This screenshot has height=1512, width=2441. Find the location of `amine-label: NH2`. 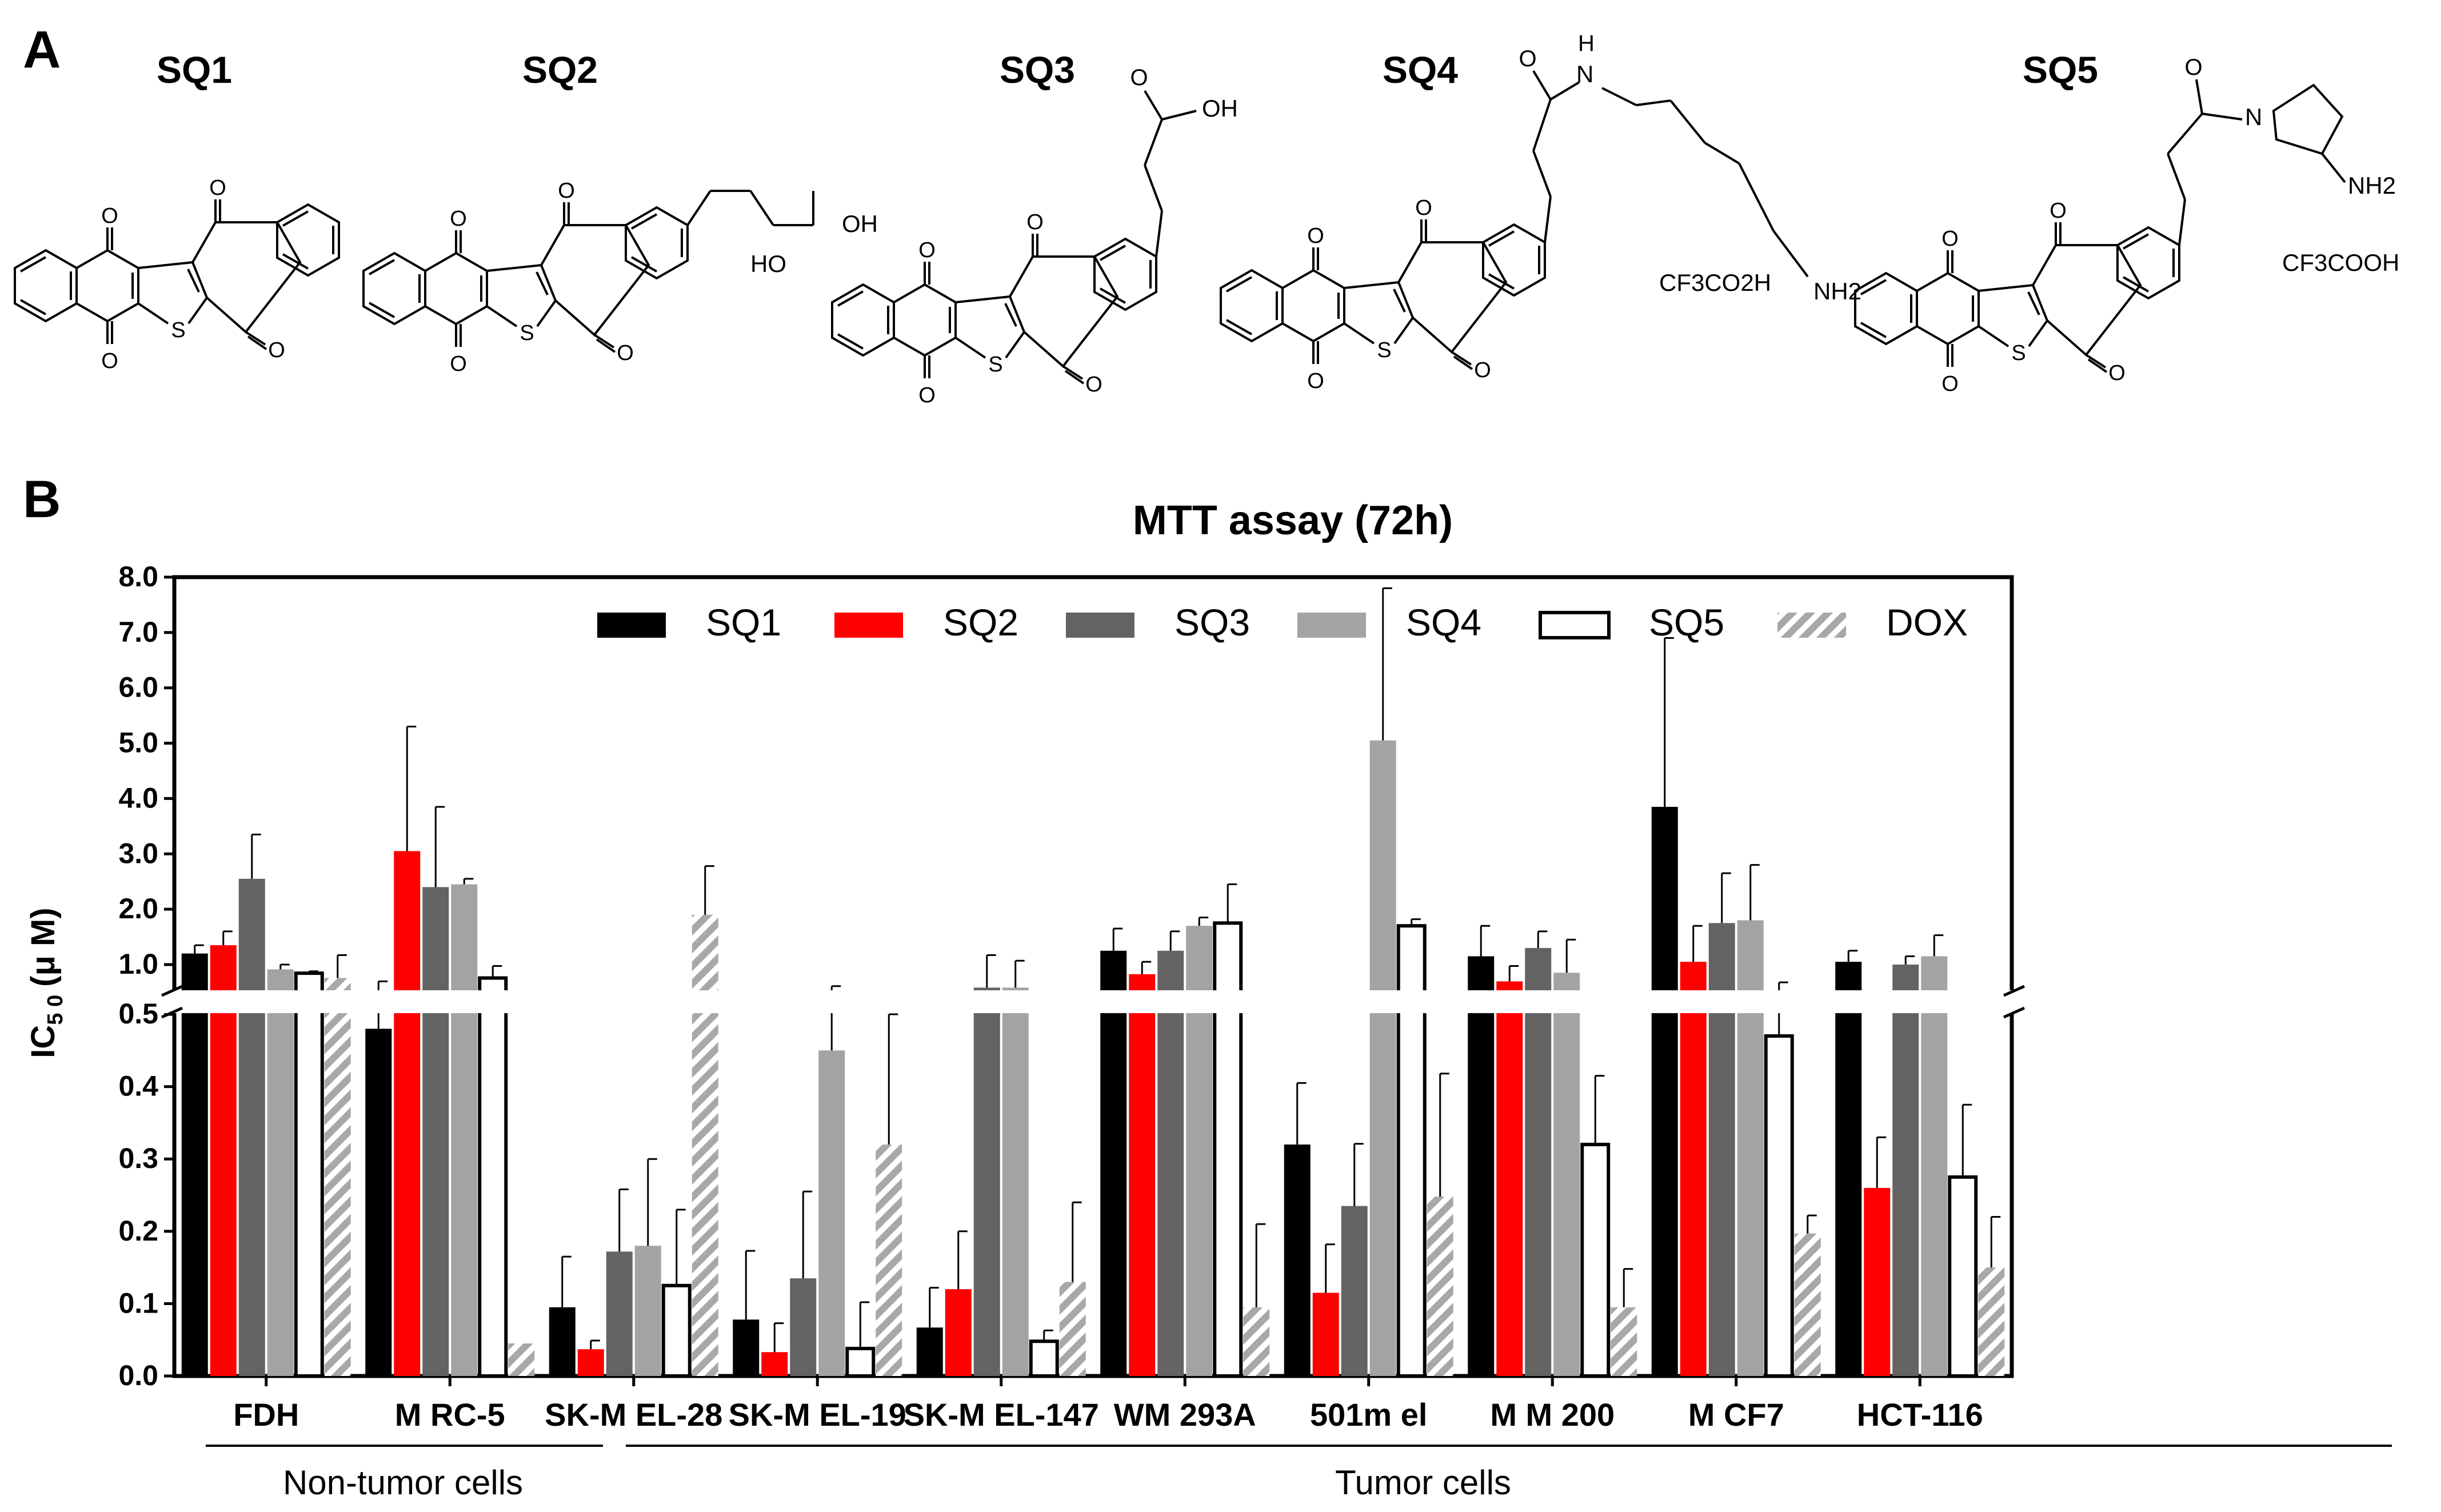

amine-label: NH2 is located at coordinates (1837, 291).